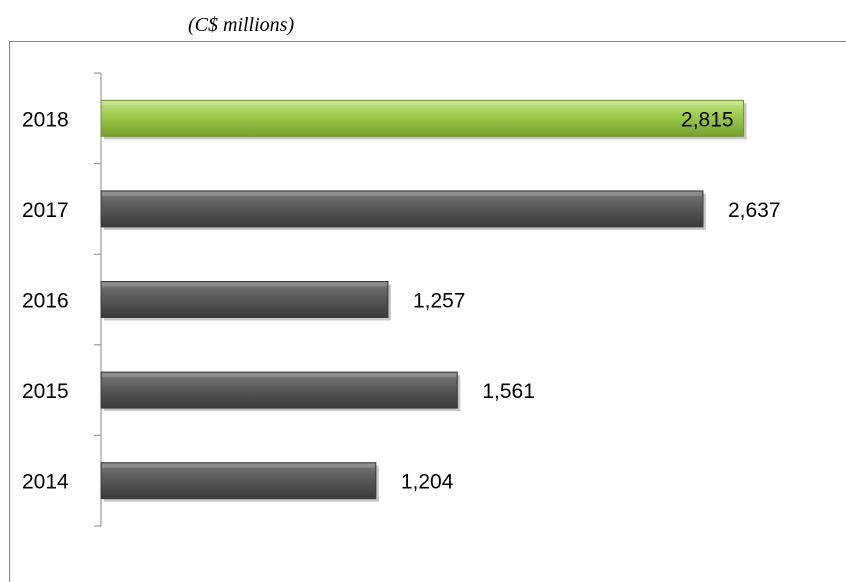  What do you see at coordinates (45, 482) in the screenshot?
I see `category-label: 2014` at bounding box center [45, 482].